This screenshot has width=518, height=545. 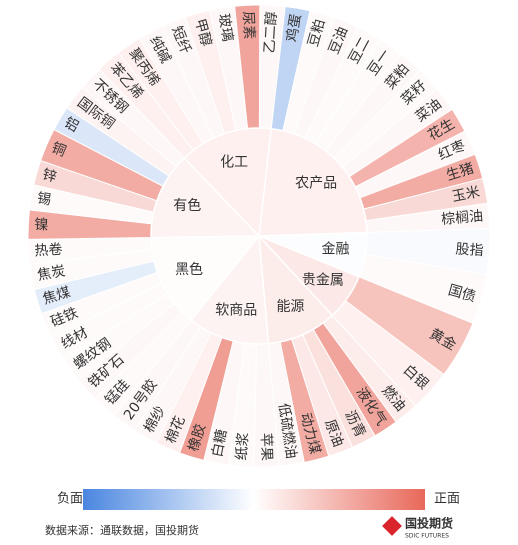 What do you see at coordinates (427, 536) in the screenshot?
I see `logo-subtext: SDIC FUTURES` at bounding box center [427, 536].